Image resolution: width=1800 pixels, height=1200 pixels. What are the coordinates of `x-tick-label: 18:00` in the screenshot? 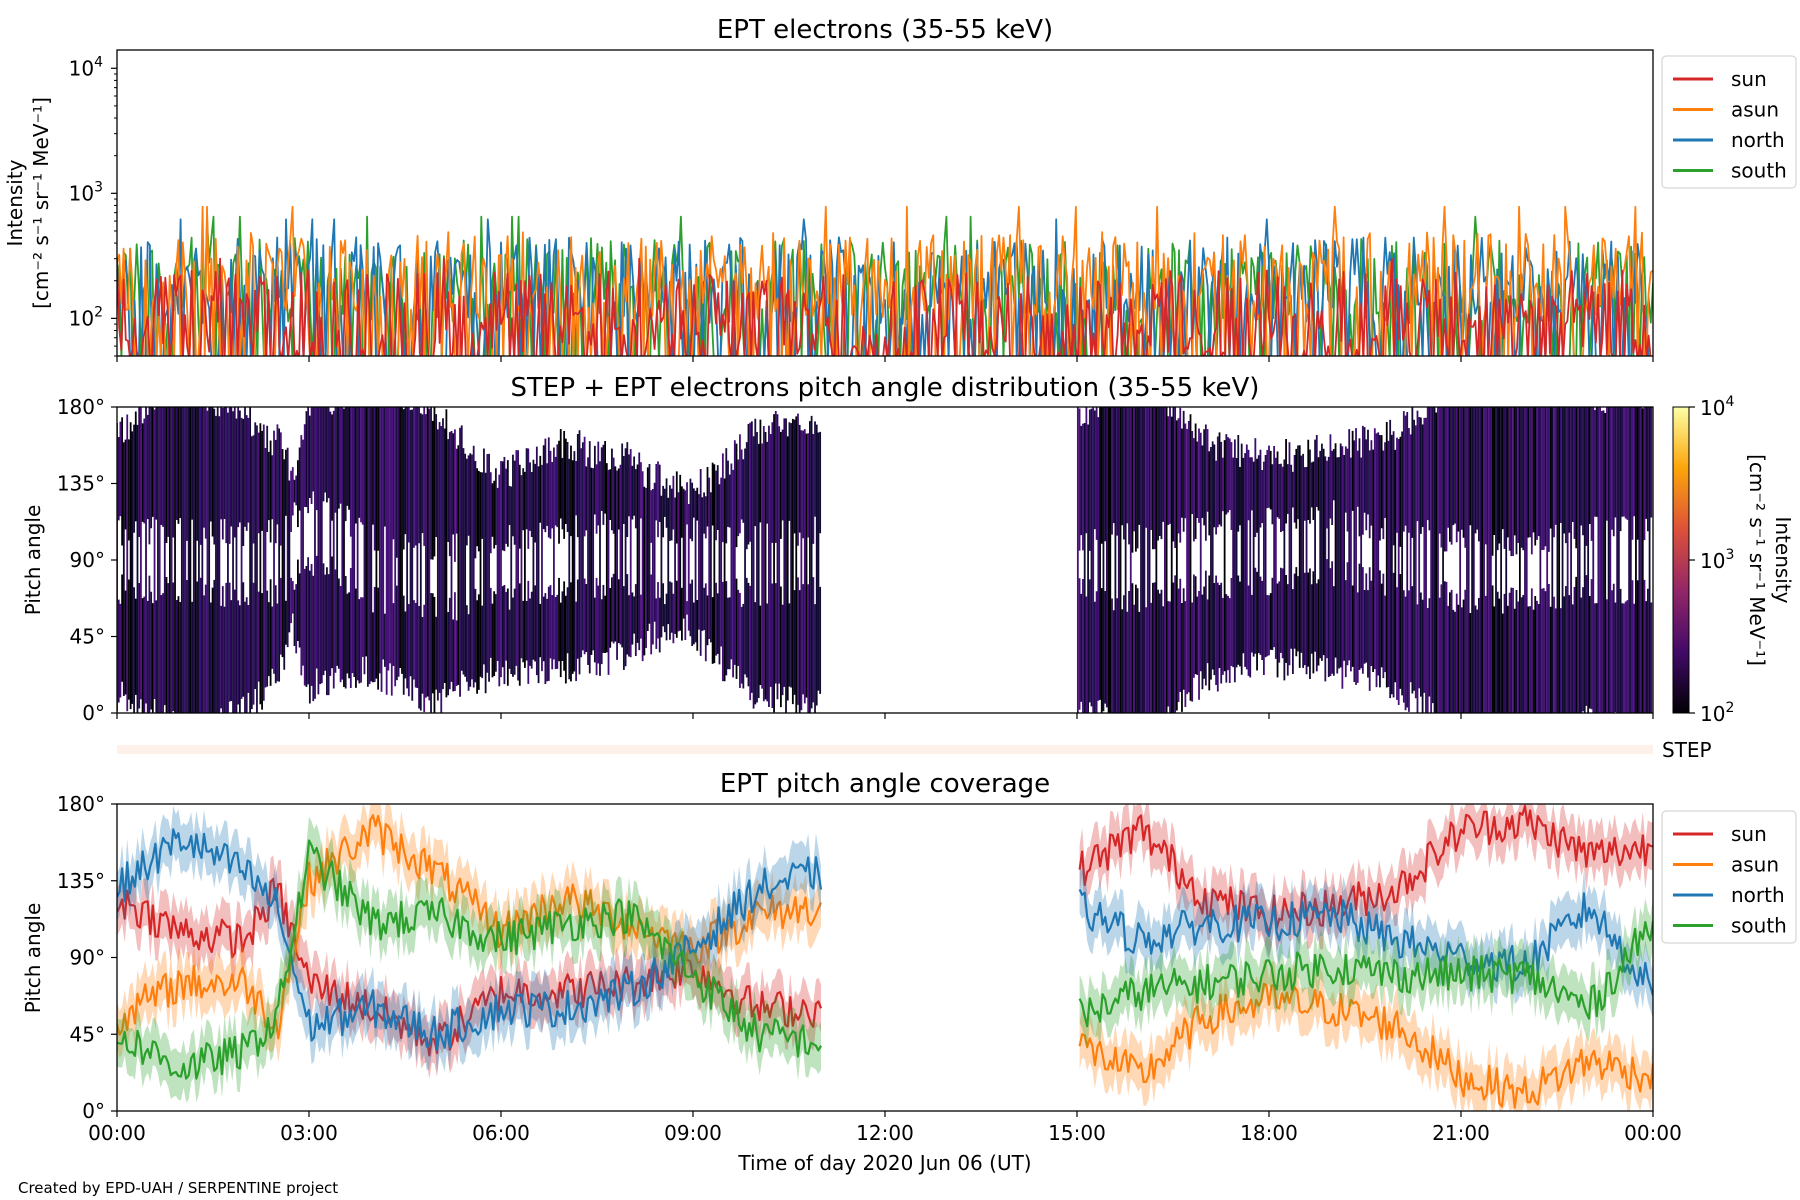 It's located at (1269, 1133).